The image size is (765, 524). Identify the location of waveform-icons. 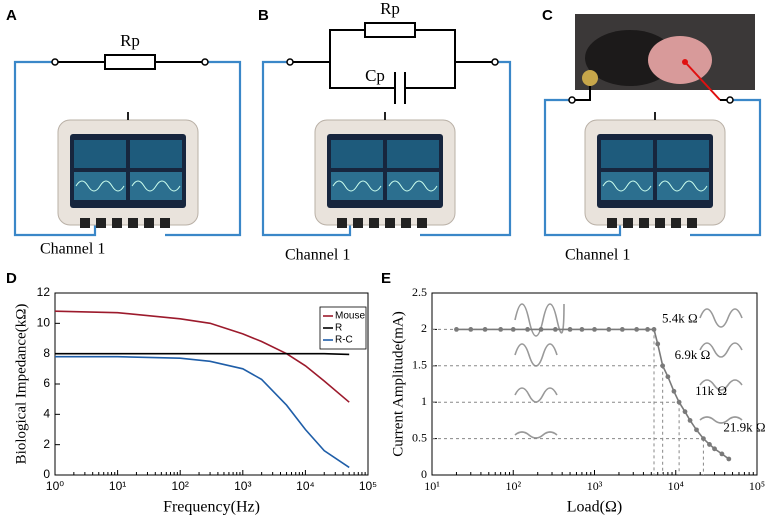
(628, 371).